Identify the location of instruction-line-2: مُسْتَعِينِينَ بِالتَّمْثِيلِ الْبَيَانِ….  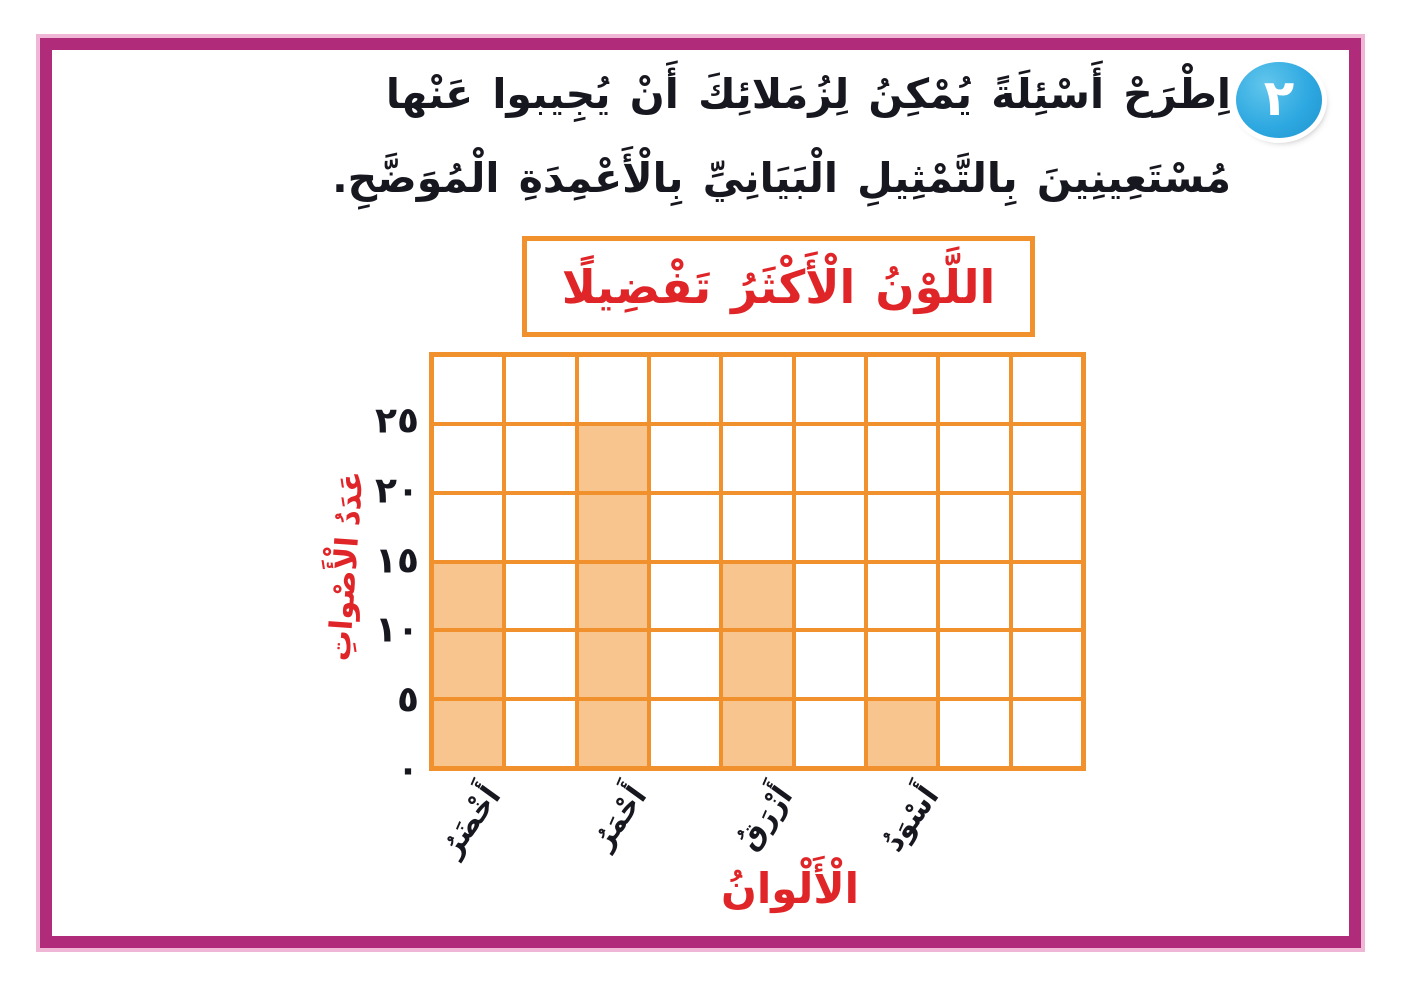
(781, 178).